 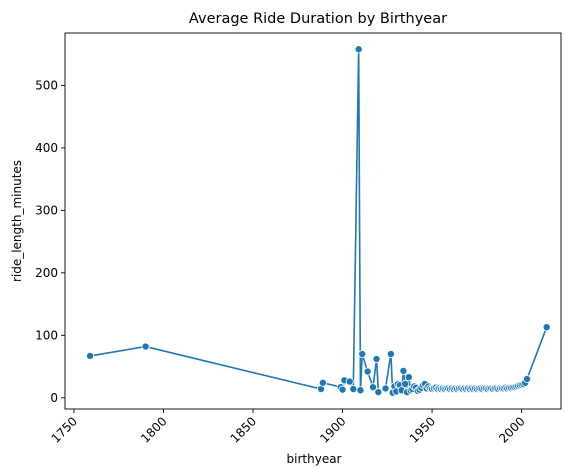 What do you see at coordinates (46, 335) in the screenshot?
I see `y-tick-label: 100` at bounding box center [46, 335].